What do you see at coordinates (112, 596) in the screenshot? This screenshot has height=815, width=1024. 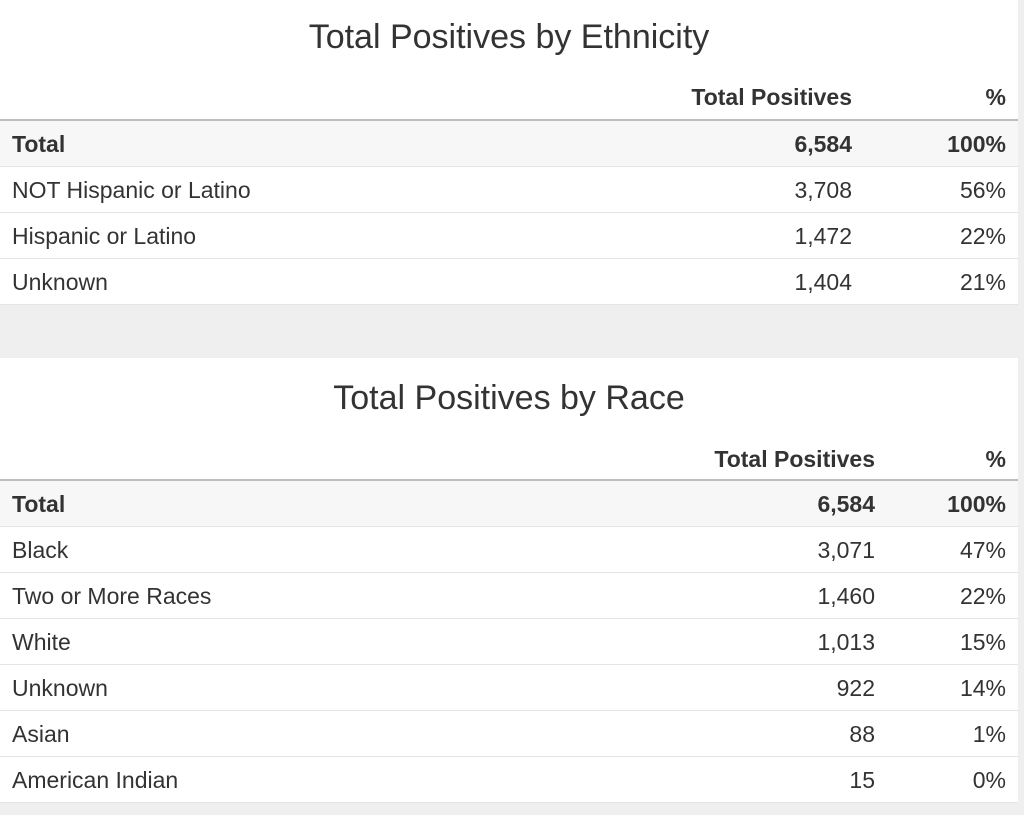 I see `row-label: Two or More Races` at bounding box center [112, 596].